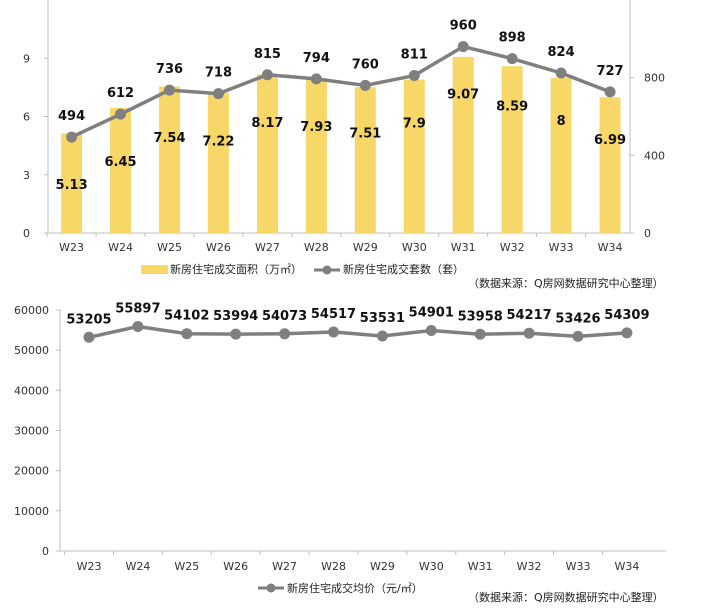 This screenshot has height=616, width=717. I want to click on bar-data-label: 8.59, so click(512, 107).